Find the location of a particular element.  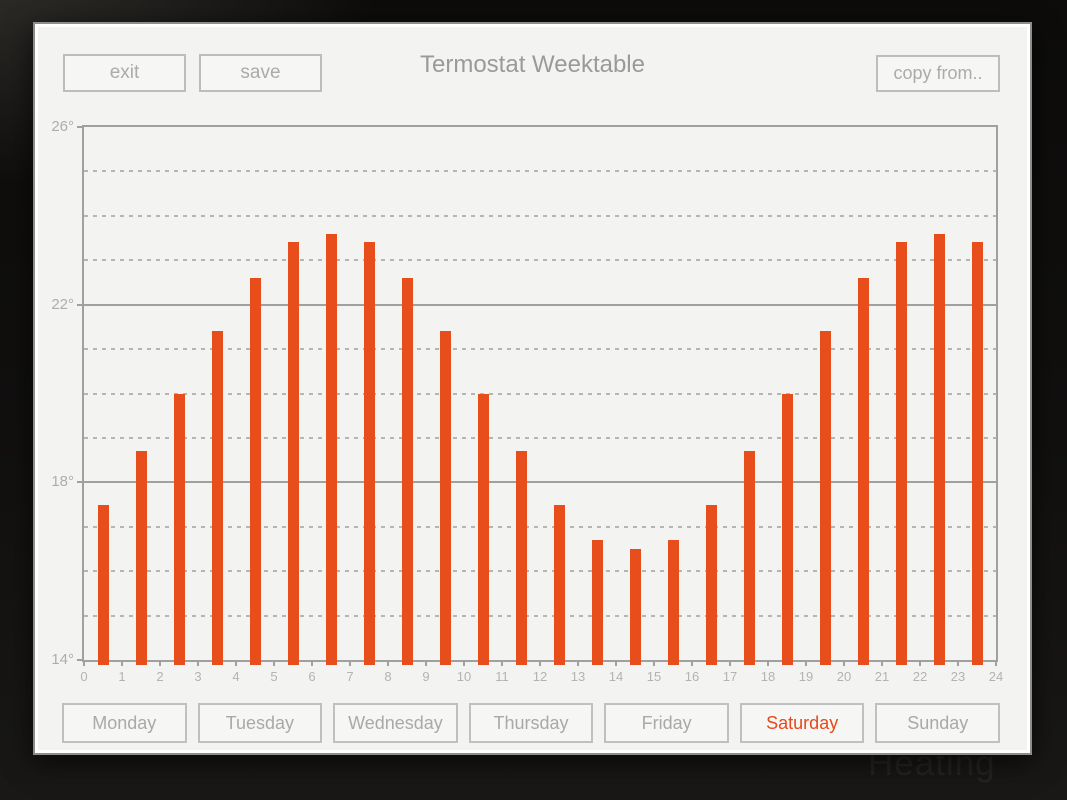

x-tick-label: 5 is located at coordinates (274, 676).